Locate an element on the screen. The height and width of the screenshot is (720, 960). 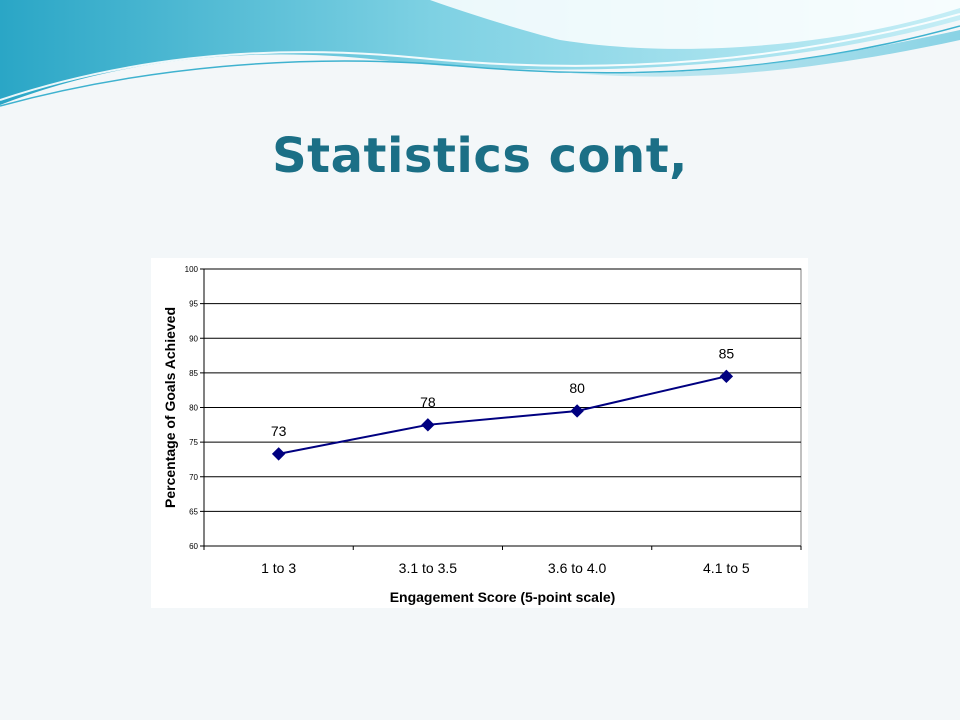
x-tick-label: 3.1 to 3.5 is located at coordinates (428, 568).